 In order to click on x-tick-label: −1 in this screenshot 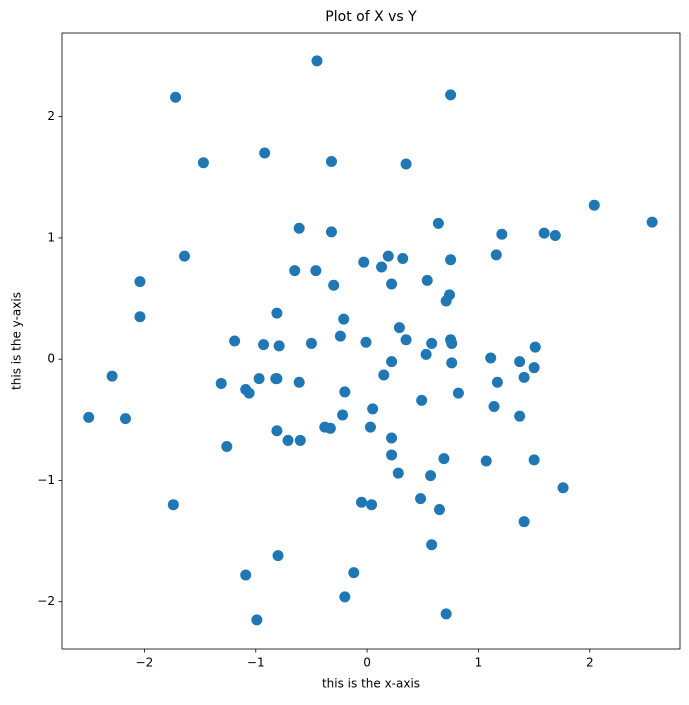, I will do `click(256, 663)`.